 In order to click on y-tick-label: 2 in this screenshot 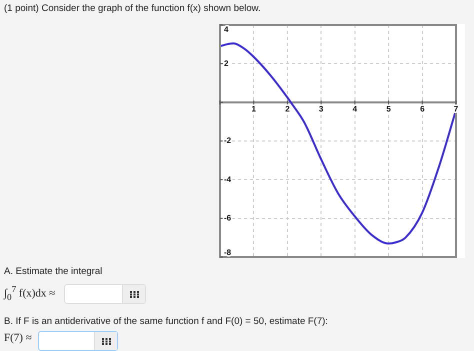, I will do `click(226, 63)`.